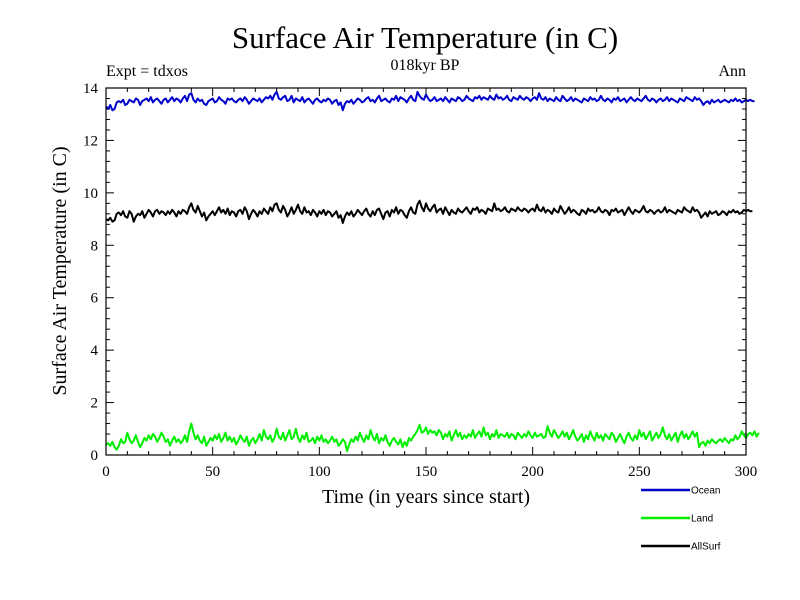 This screenshot has width=800, height=600. What do you see at coordinates (705, 491) in the screenshot?
I see `legend-label-ocean: Ocean` at bounding box center [705, 491].